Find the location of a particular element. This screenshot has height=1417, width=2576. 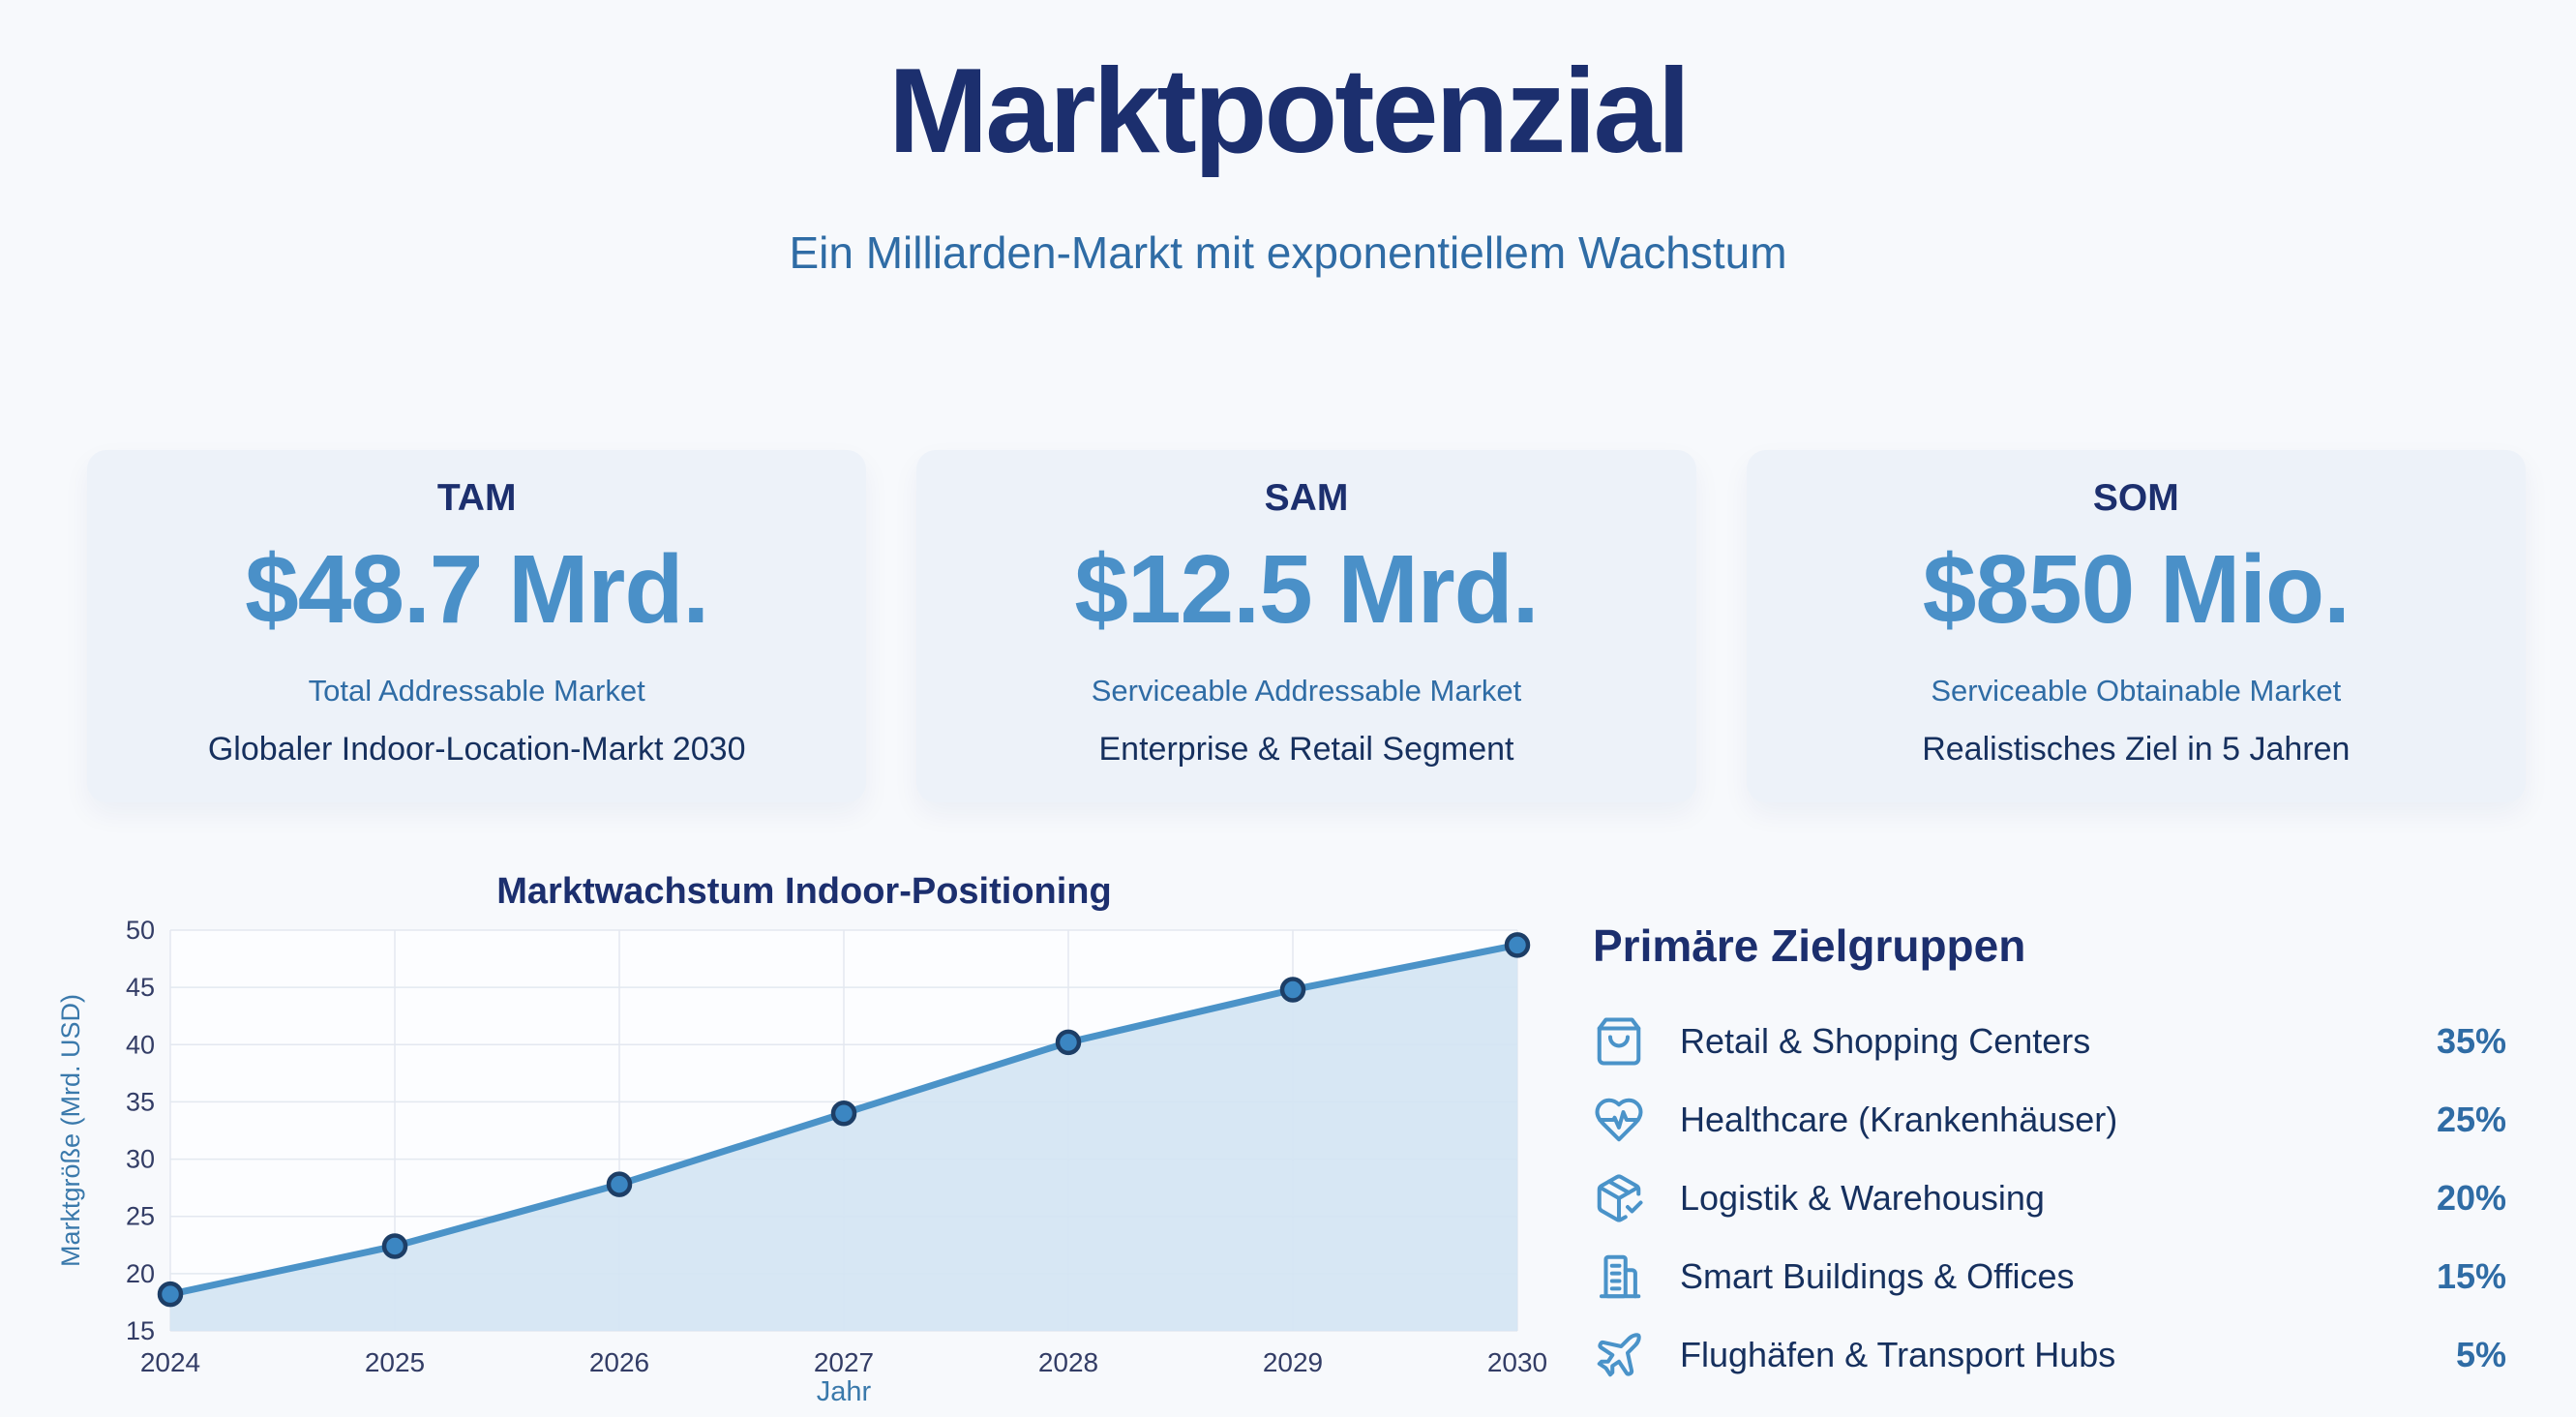

svg-text: 2024 is located at coordinates (170, 1362).